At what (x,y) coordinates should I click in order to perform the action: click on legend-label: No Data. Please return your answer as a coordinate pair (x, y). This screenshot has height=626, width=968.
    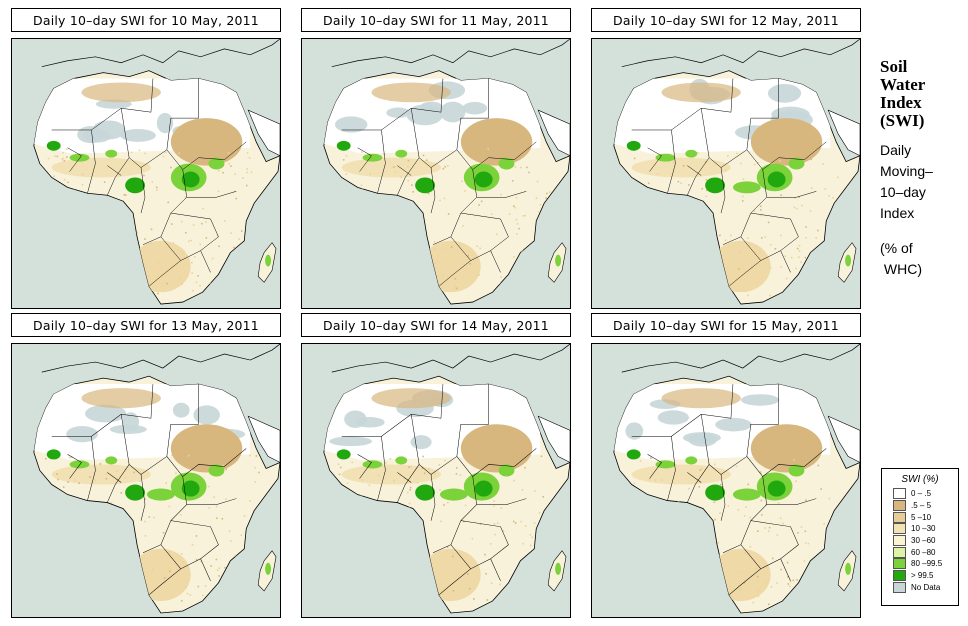
    Looking at the image, I should click on (926, 587).